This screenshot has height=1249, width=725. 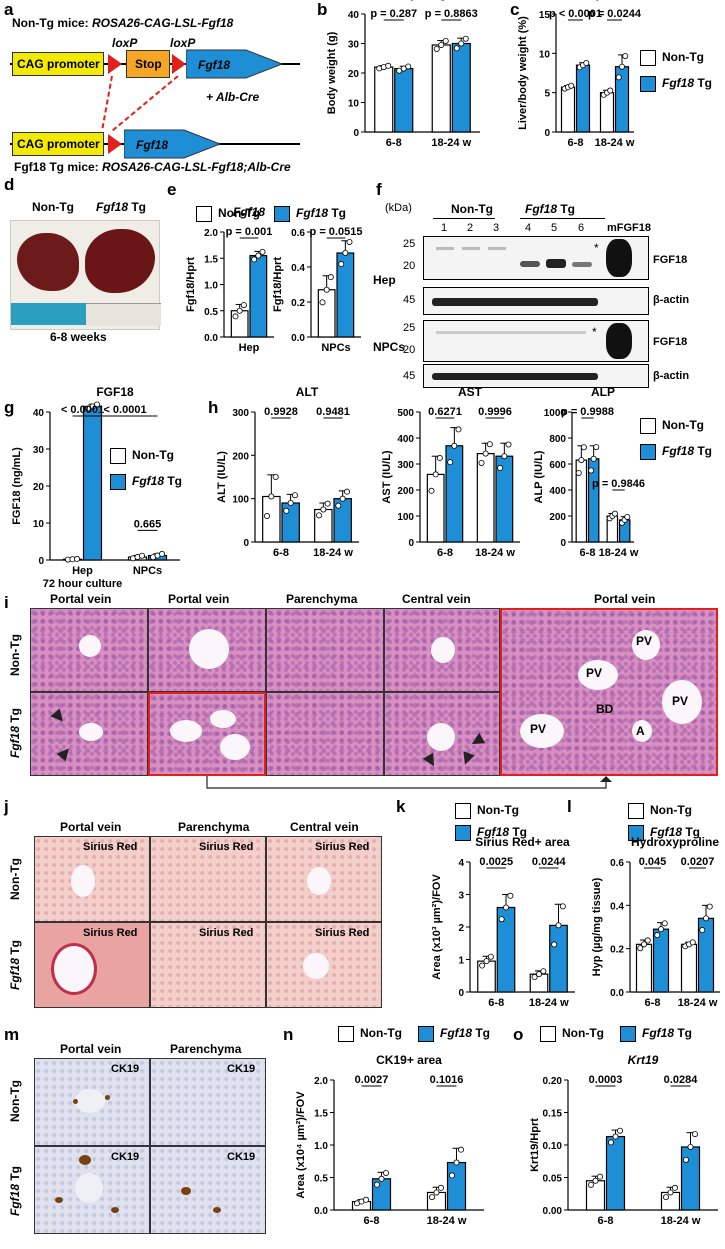 I want to click on stop-box: Stop, so click(x=148, y=64).